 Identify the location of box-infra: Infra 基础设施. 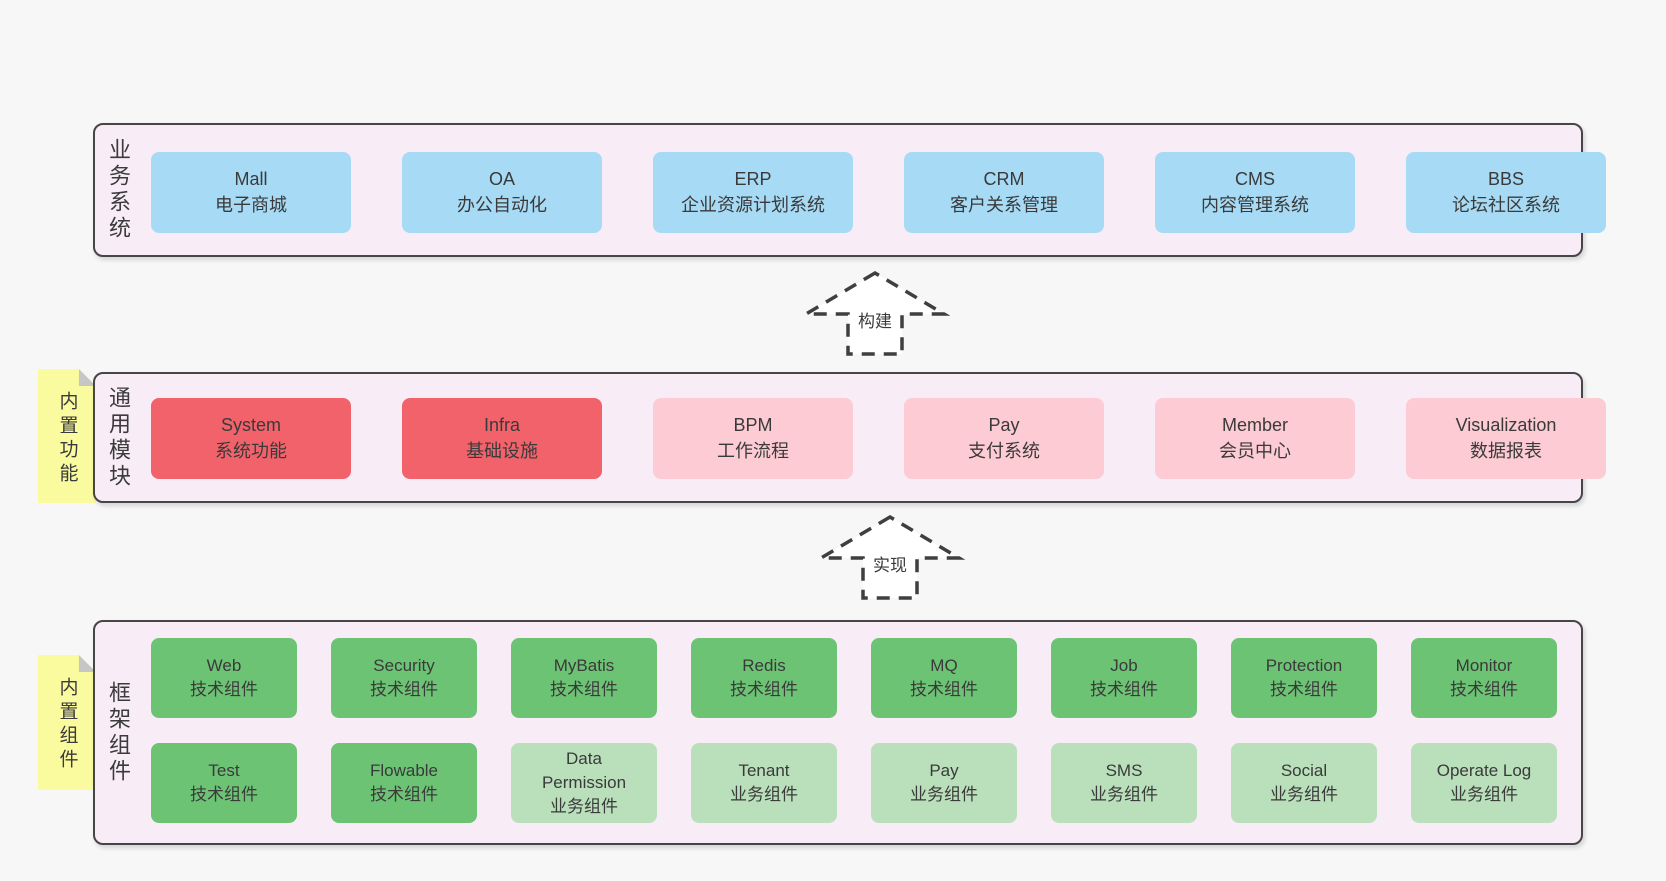
(502, 438).